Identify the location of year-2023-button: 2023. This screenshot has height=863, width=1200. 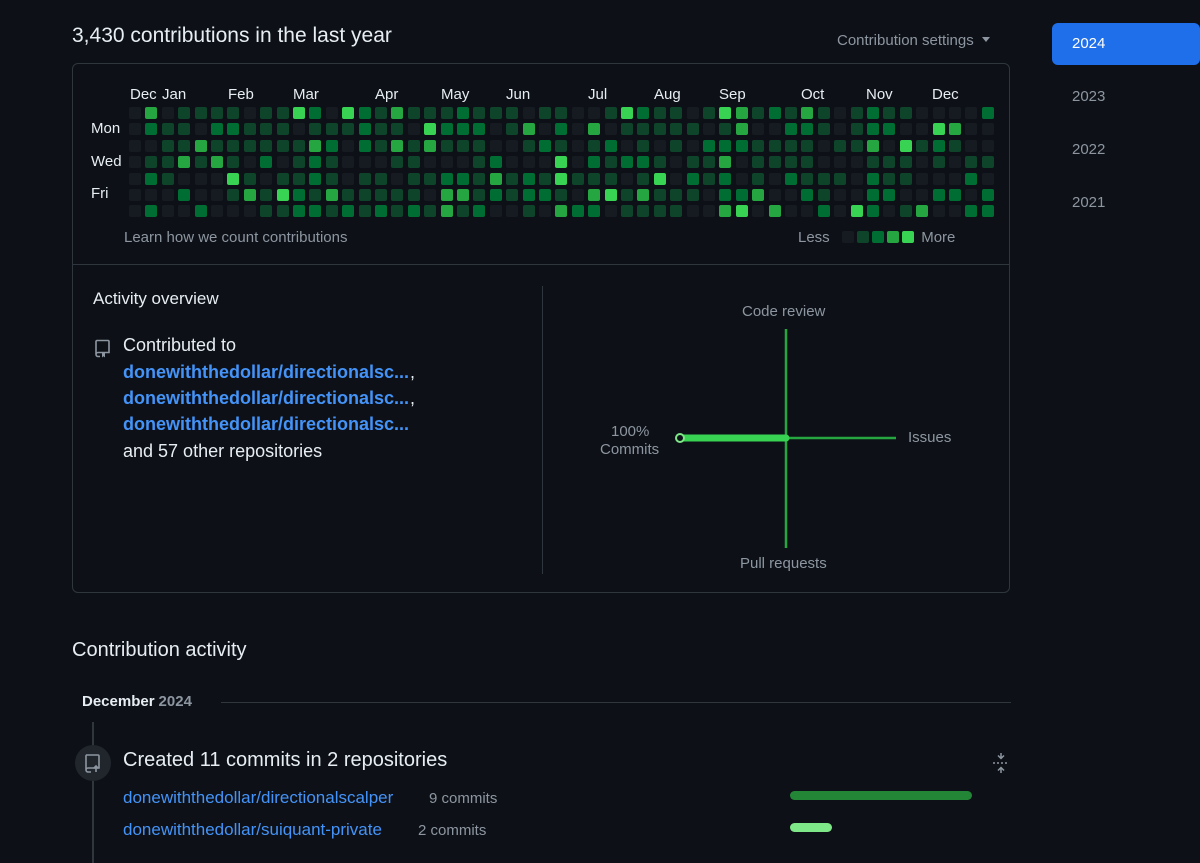
(1089, 96).